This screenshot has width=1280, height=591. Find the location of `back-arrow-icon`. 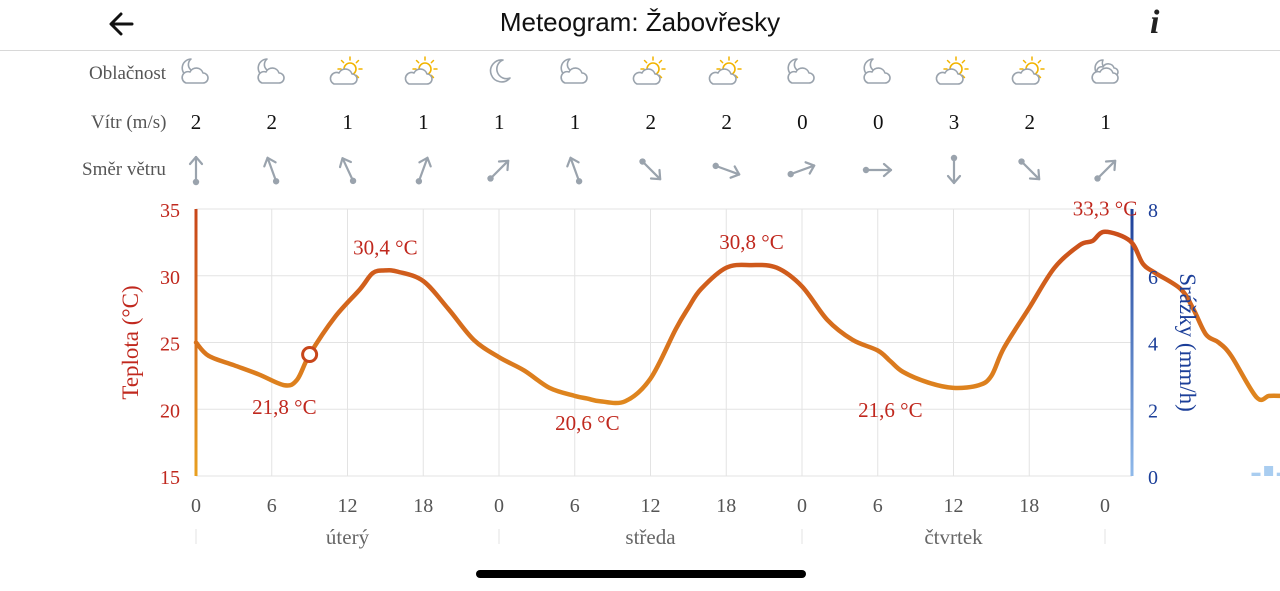

back-arrow-icon is located at coordinates (122, 24).